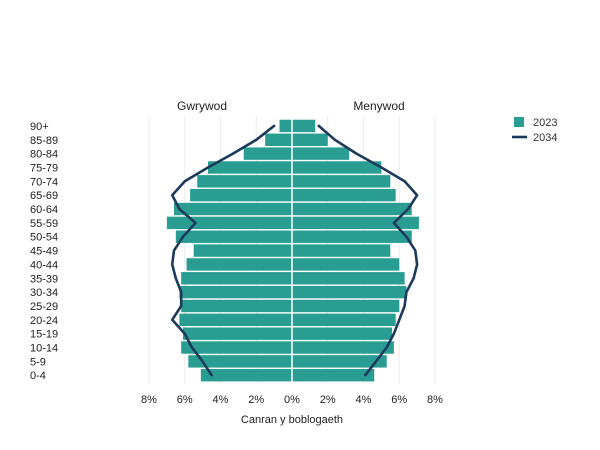 The width and height of the screenshot is (600, 450). I want to click on age-label: 0-4, so click(38, 376).